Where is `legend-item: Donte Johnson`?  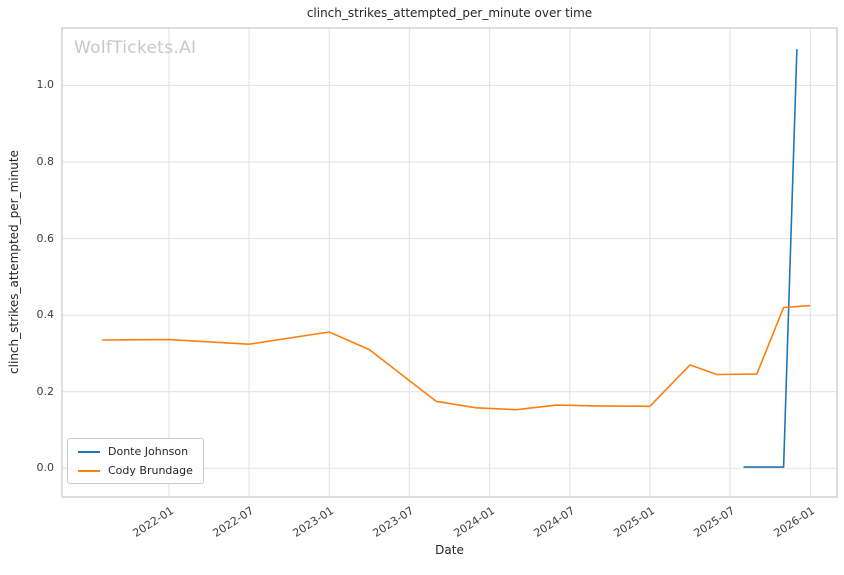
legend-item: Donte Johnson is located at coordinates (135, 451).